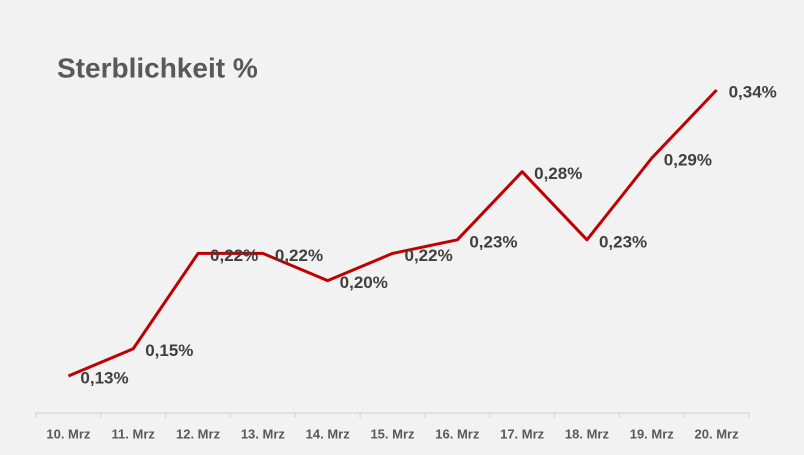  What do you see at coordinates (104, 377) in the screenshot?
I see `data-label: 0,13%` at bounding box center [104, 377].